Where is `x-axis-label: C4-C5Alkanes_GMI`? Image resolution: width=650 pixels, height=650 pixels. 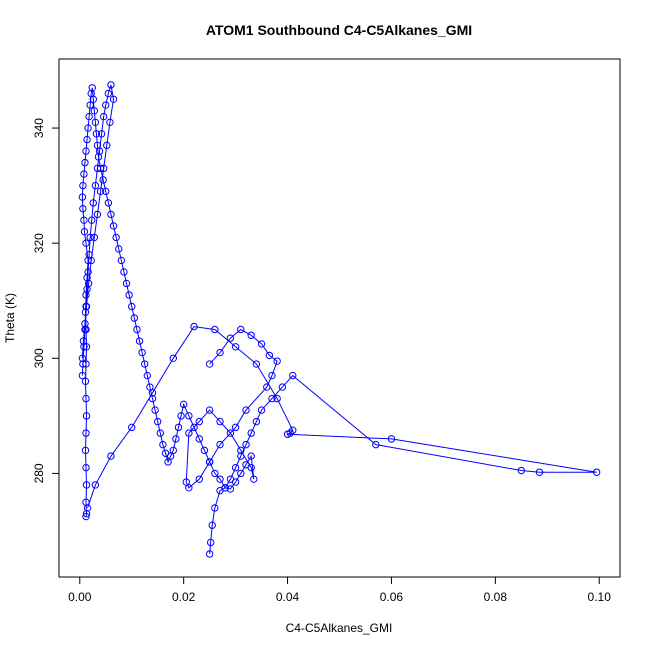 x-axis-label: C4-C5Alkanes_GMI is located at coordinates (339, 628).